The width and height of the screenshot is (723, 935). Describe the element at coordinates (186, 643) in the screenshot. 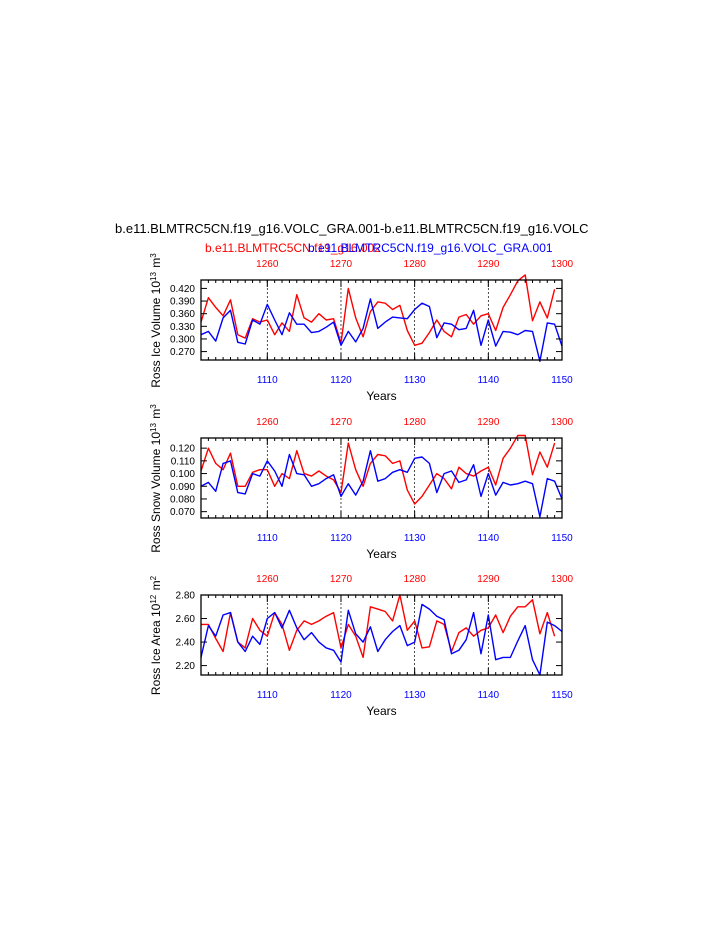

I see `y-tick-label: 2.40` at that location.